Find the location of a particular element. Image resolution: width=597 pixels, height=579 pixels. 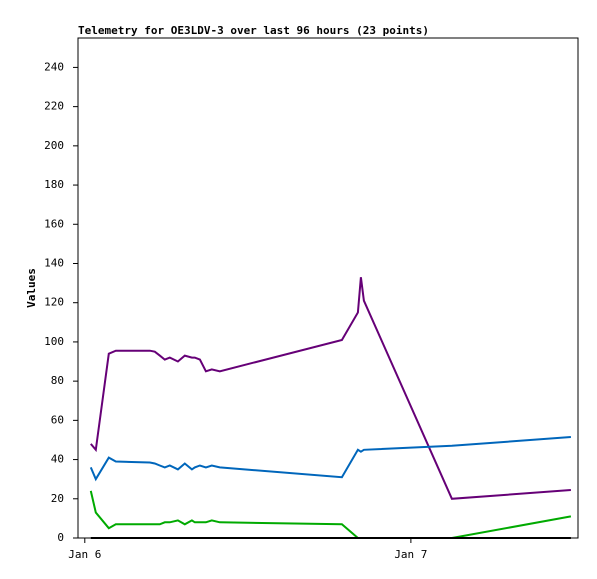

y-tick-label: 200 is located at coordinates (54, 145).